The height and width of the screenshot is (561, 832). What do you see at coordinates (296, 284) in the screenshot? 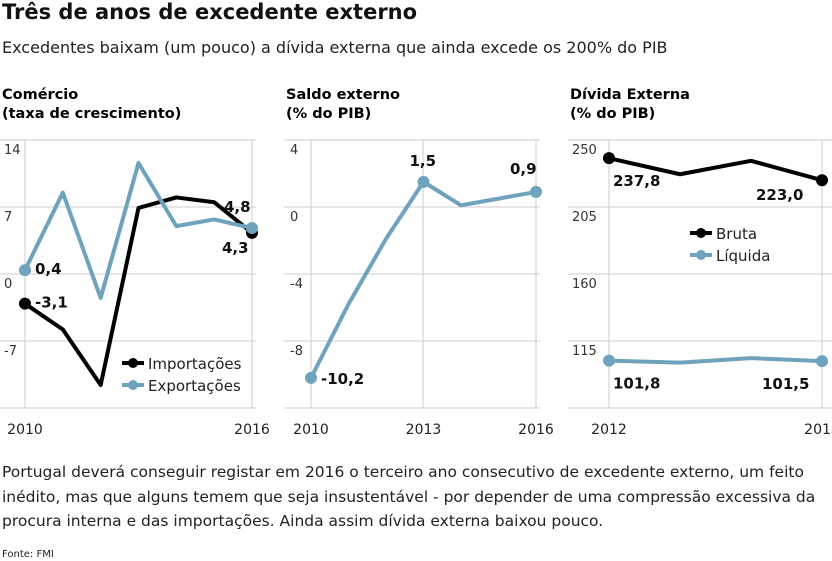
I see `y-tick-label: -4` at bounding box center [296, 284].